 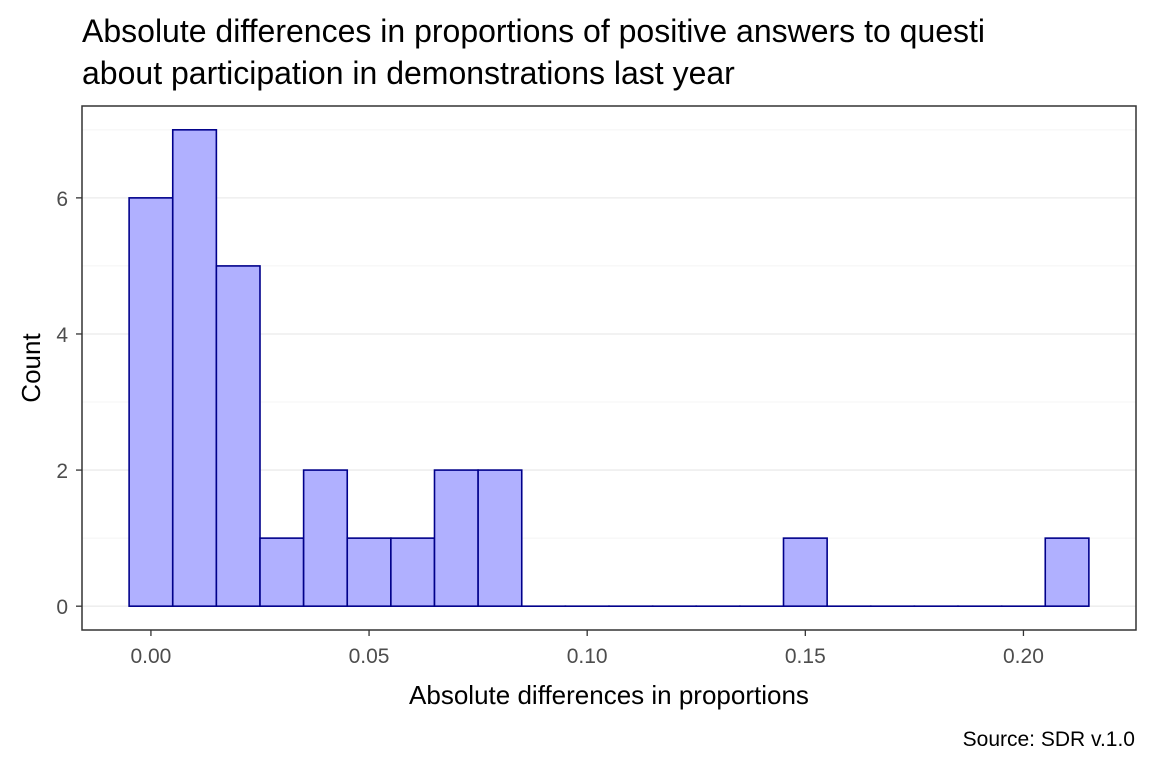 I want to click on y-axis-title: Count, so click(x=31, y=368).